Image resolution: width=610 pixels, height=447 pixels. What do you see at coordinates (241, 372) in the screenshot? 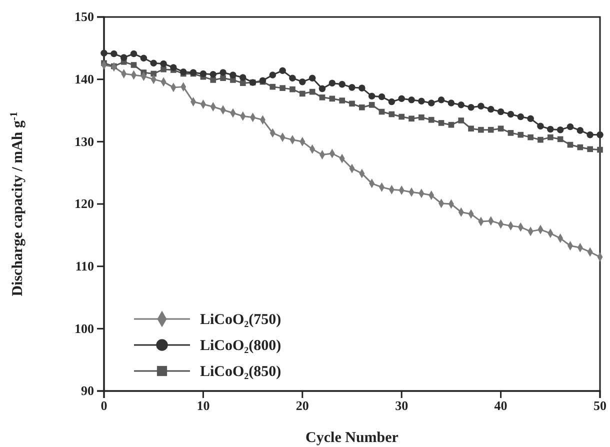
I see `legend-label: LiCoO₂(850)` at bounding box center [241, 372].